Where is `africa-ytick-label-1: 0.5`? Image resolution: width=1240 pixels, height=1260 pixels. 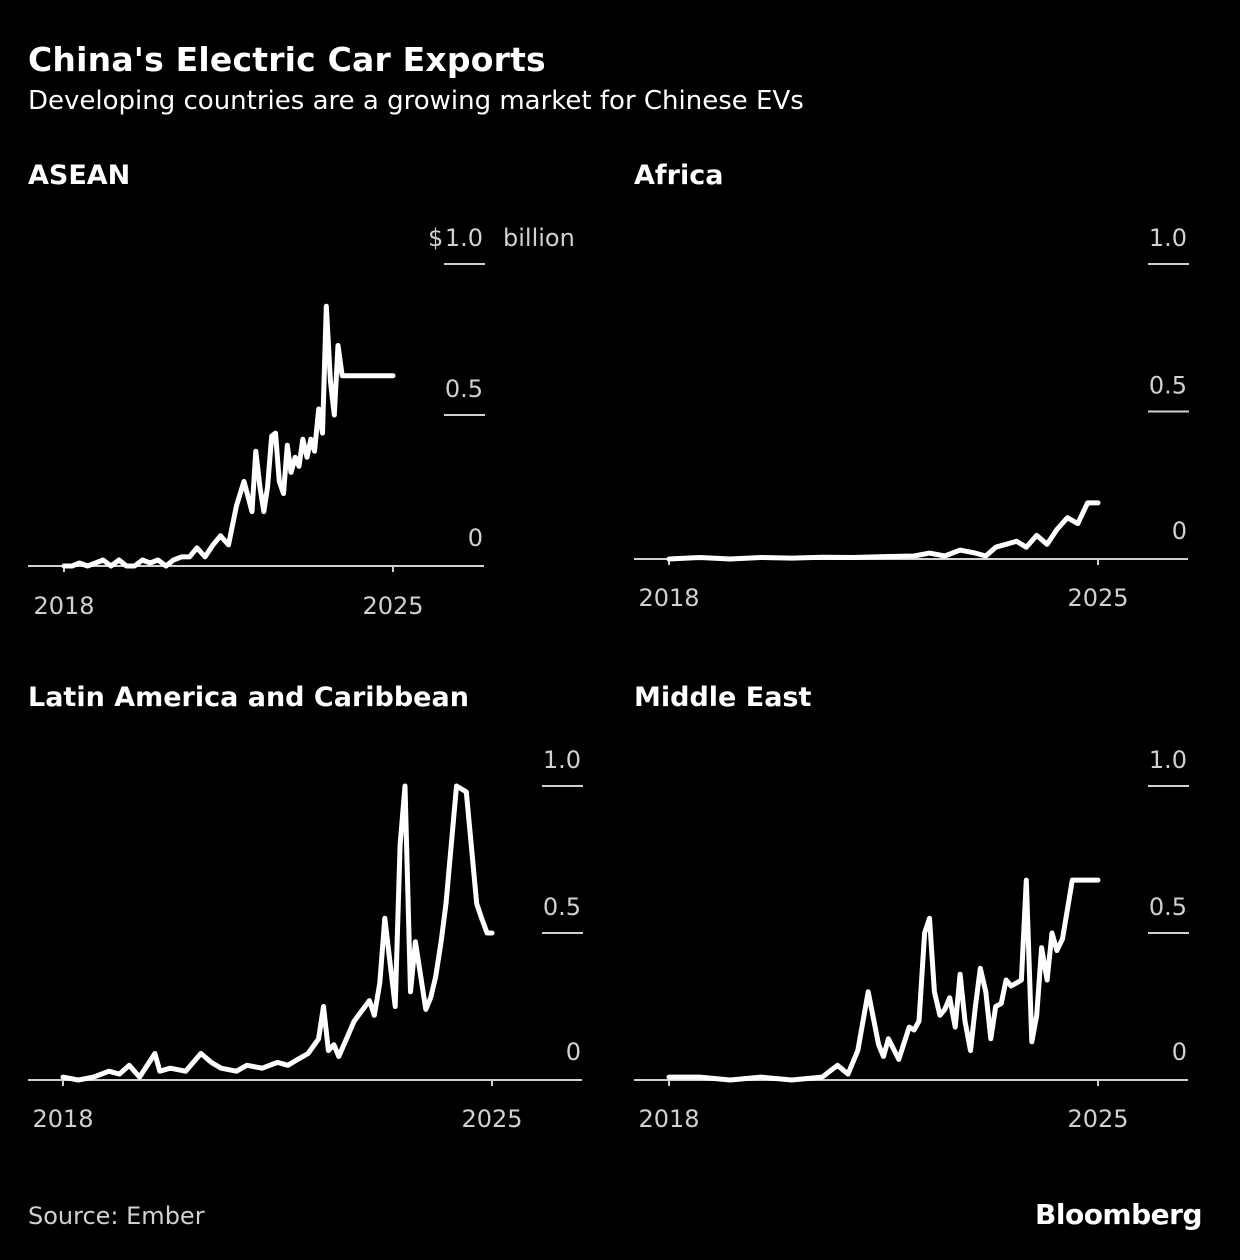
africa-ytick-label-1: 0.5 is located at coordinates (1168, 386).